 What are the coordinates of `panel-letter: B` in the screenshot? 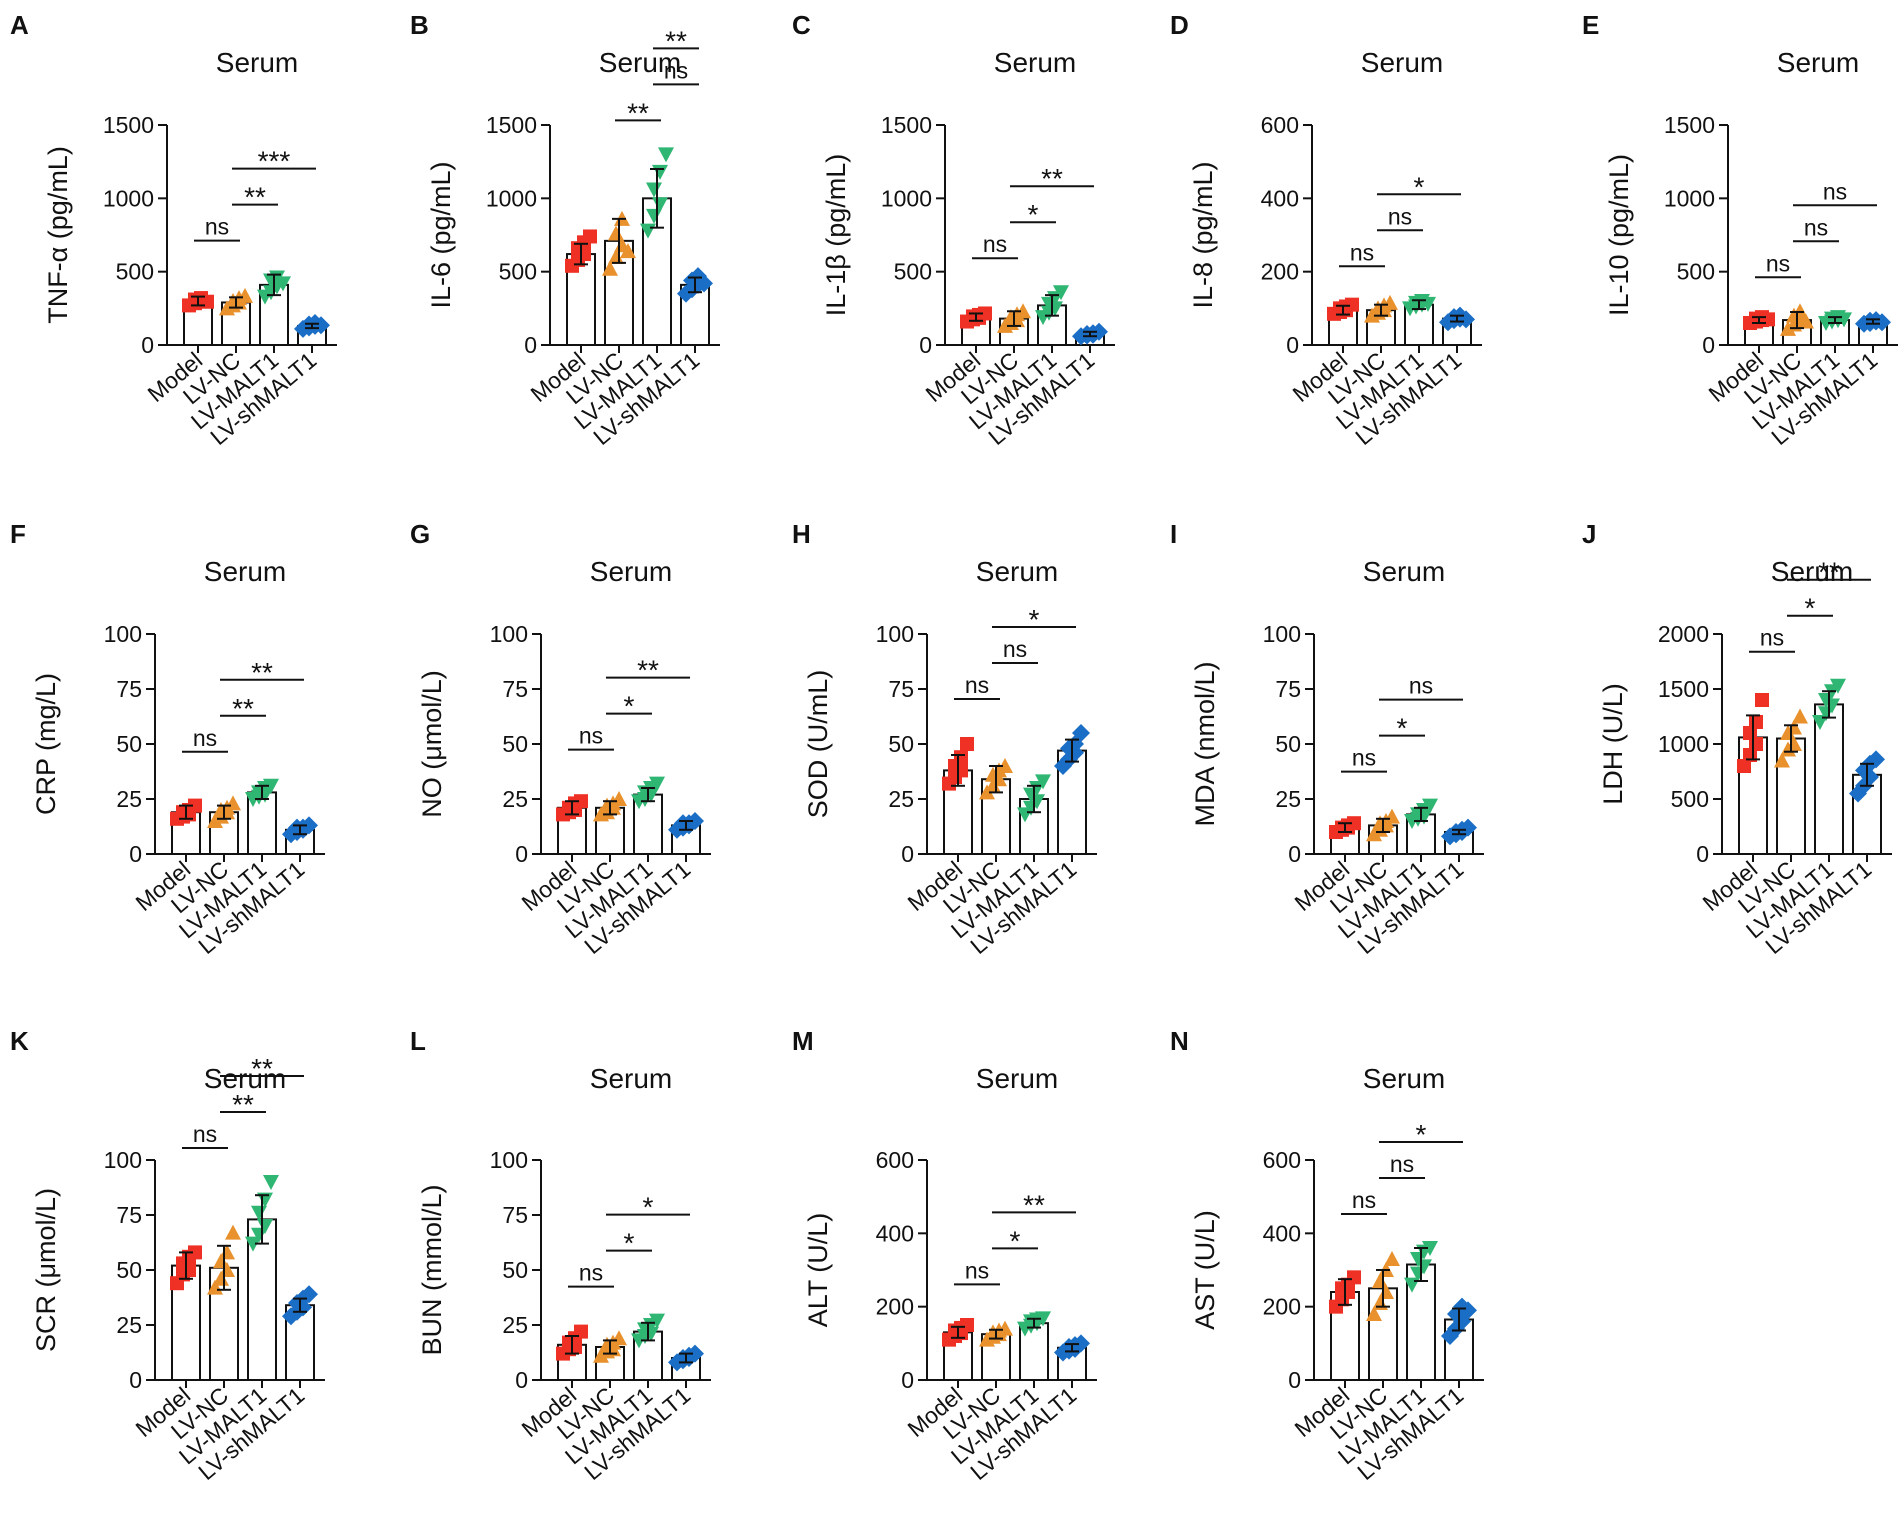 It's located at (419, 25).